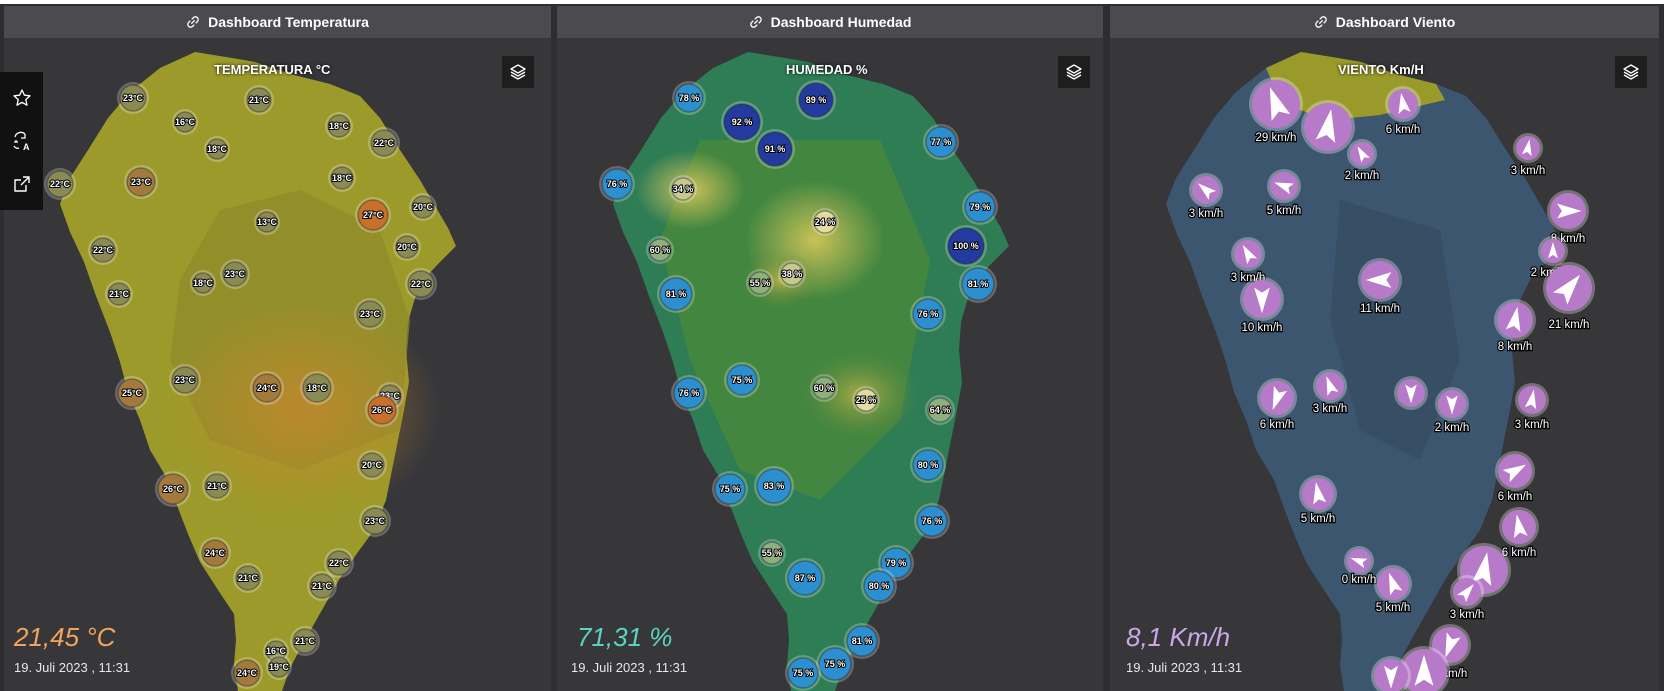 The image size is (1664, 691). Describe the element at coordinates (792, 274) in the screenshot. I see `hum-station: 38 %` at that location.